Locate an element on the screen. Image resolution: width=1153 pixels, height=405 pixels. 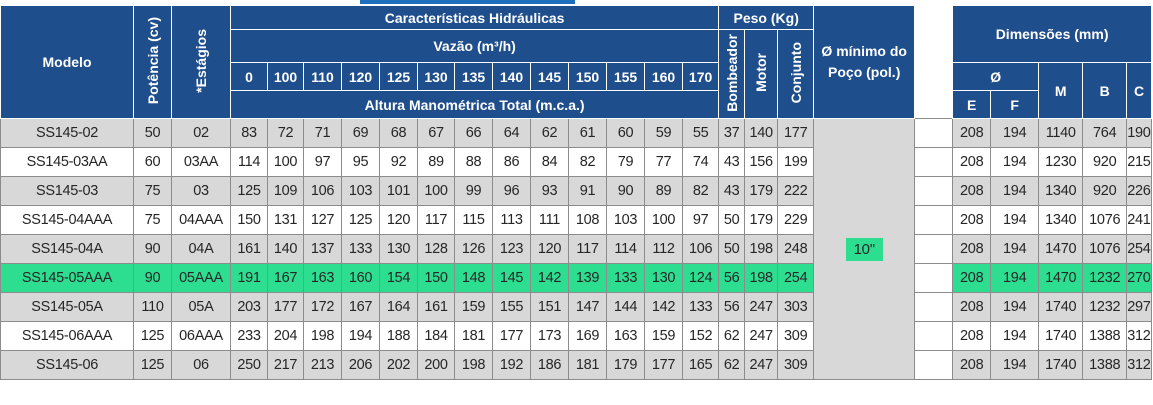
cell-c: 1904 is located at coordinates (1139, 133).